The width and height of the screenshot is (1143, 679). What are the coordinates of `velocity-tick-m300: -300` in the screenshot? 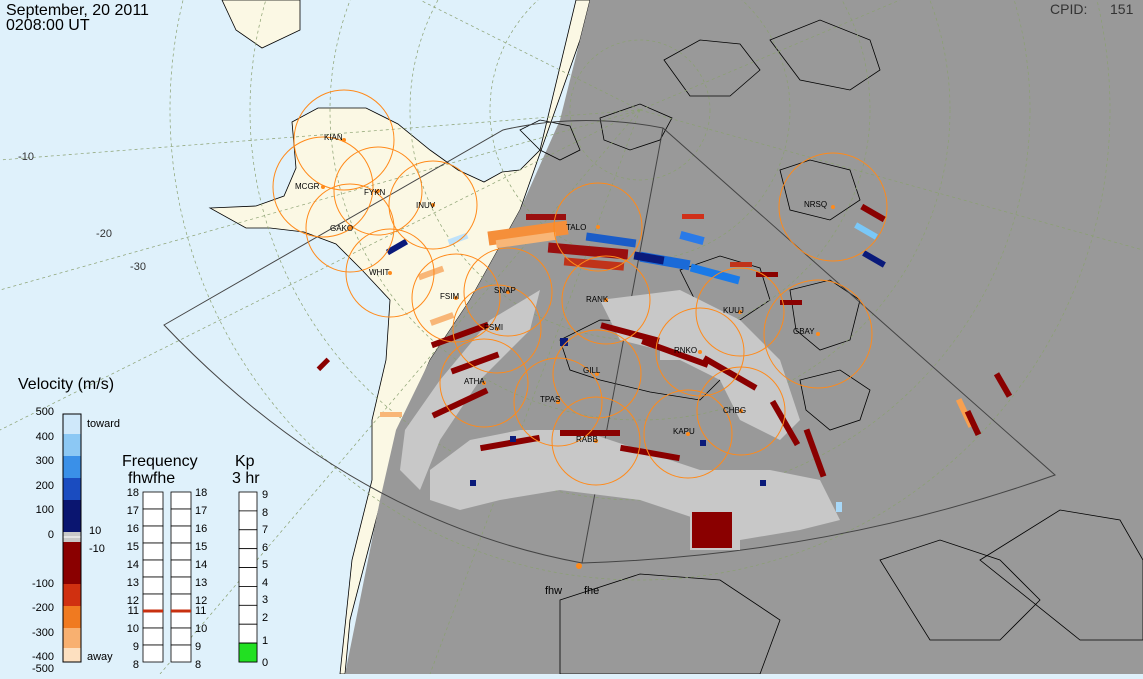 It's located at (43, 633).